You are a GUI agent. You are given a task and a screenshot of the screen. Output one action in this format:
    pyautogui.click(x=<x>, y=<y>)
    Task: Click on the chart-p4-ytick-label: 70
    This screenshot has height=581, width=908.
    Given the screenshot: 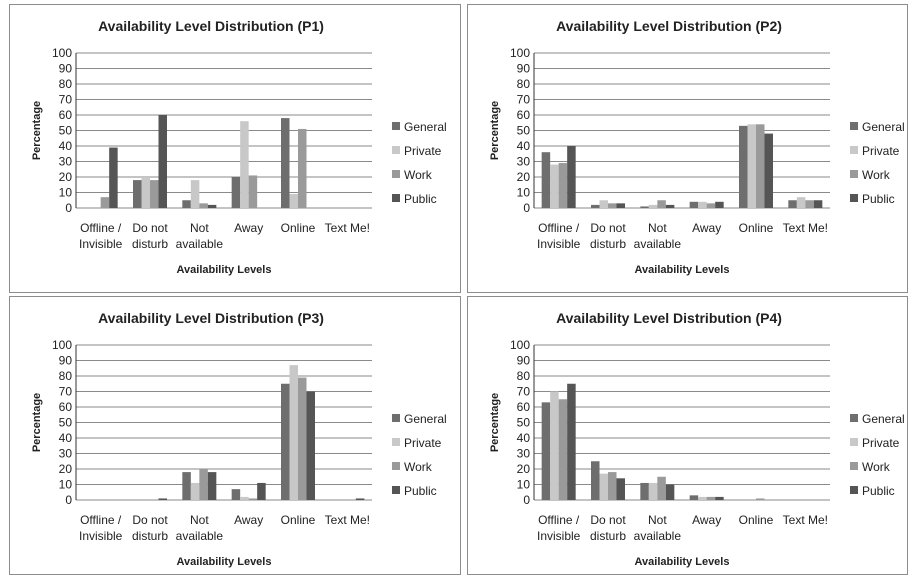 What is the action you would take?
    pyautogui.click(x=524, y=392)
    